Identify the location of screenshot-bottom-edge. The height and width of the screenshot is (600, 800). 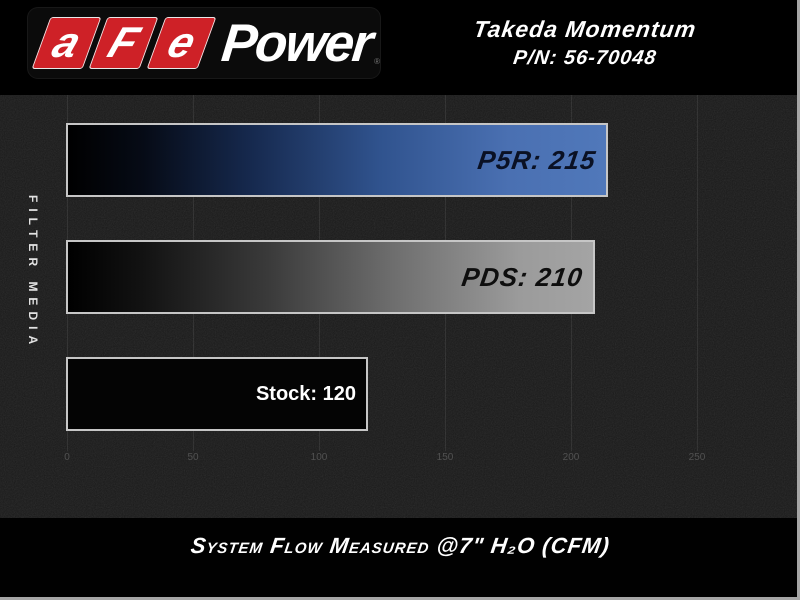
(400, 598).